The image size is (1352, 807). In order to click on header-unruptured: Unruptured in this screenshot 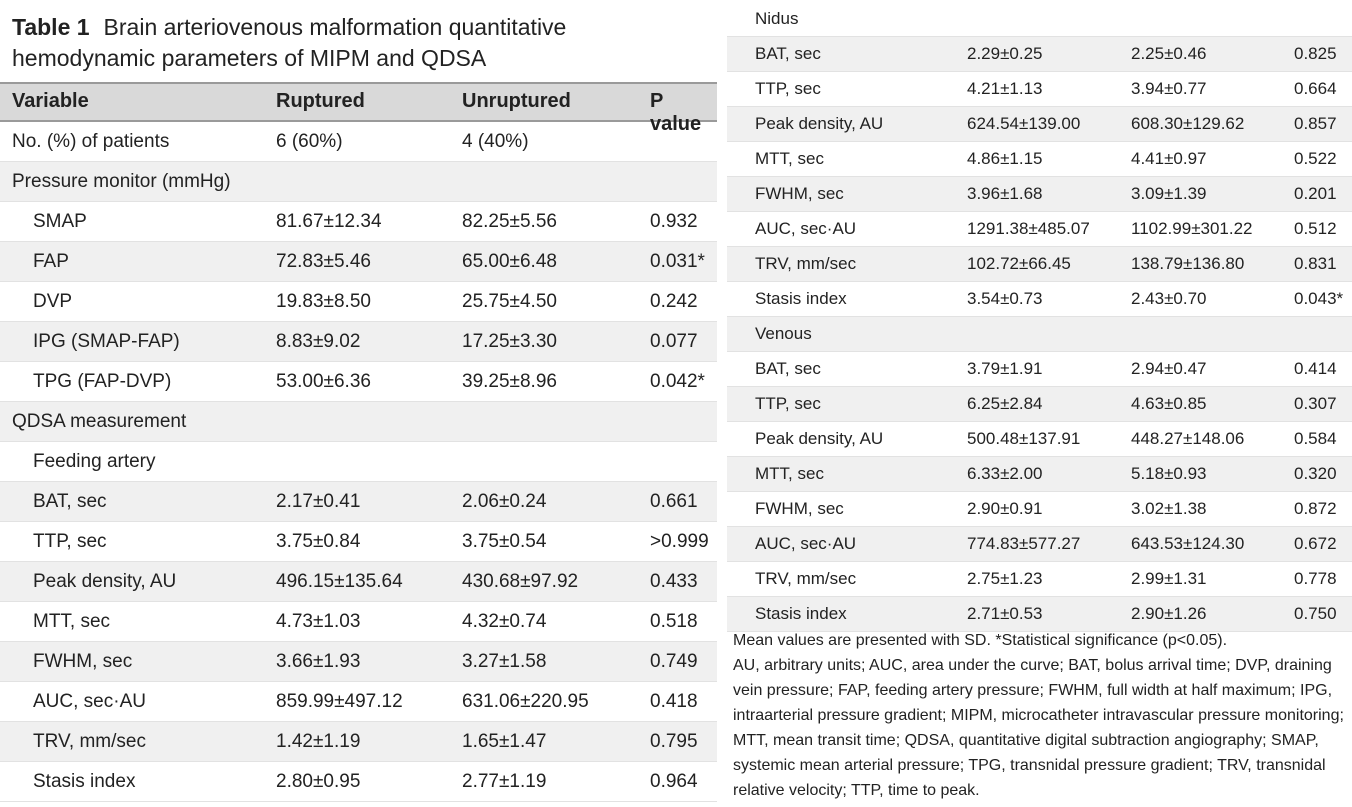, I will do `click(516, 101)`.